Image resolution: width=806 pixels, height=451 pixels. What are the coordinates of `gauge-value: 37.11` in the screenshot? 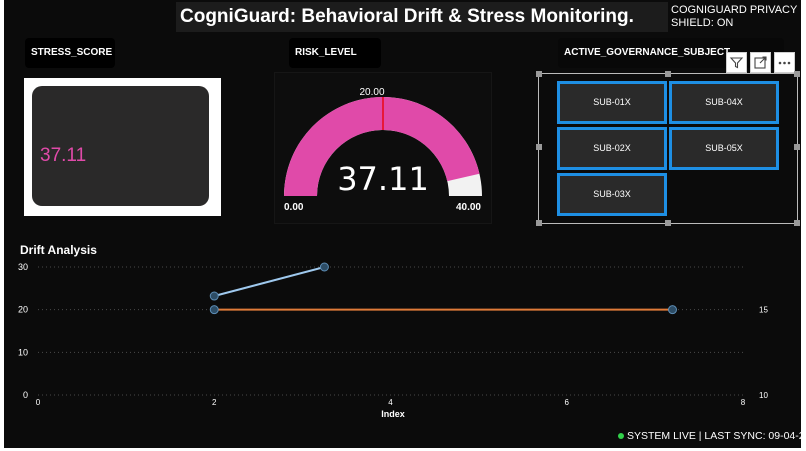 It's located at (383, 179).